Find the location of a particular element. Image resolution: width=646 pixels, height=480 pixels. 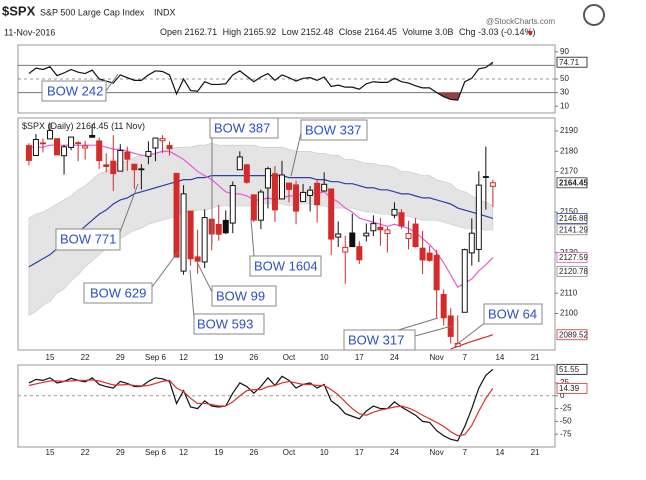

y-tick-label: 30 is located at coordinates (564, 92).